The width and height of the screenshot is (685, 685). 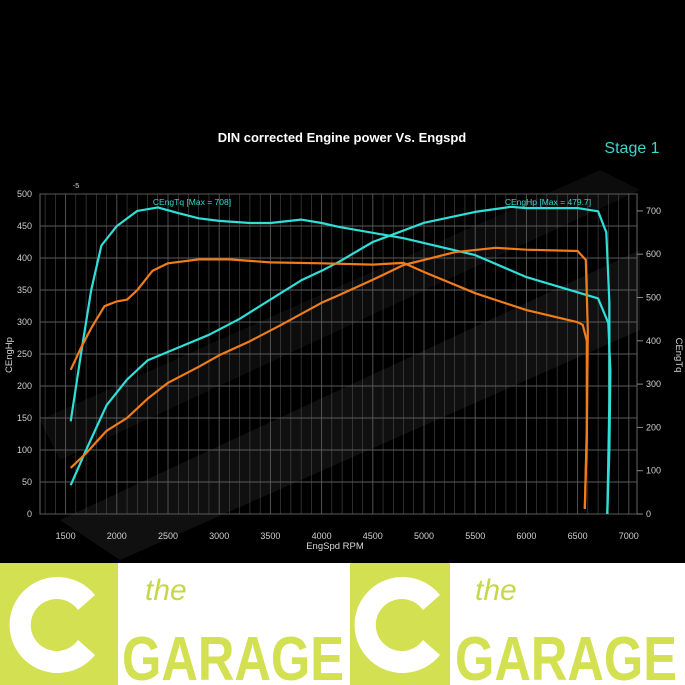 I want to click on y-right-tick-label: 600, so click(x=653, y=254).